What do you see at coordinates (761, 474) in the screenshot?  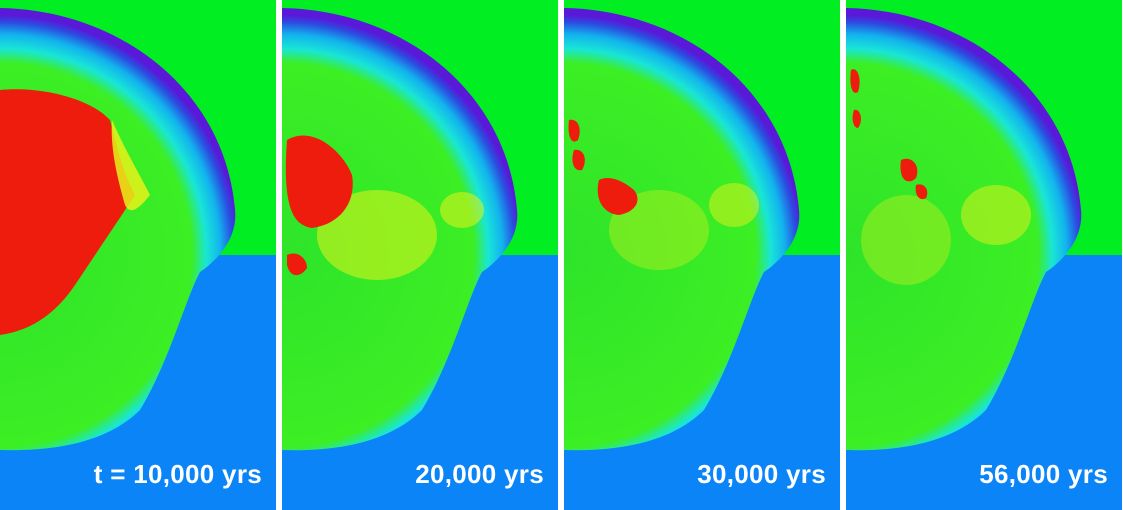 I see `time-label: 30,000 yrs` at bounding box center [761, 474].